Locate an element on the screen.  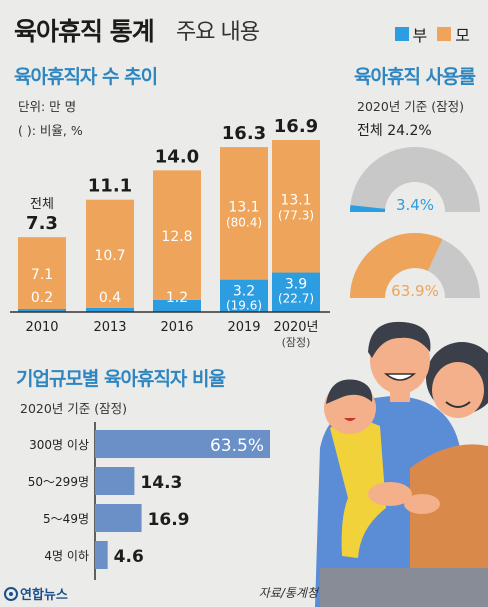
legend-label-mother: 모 is located at coordinates (462, 35).